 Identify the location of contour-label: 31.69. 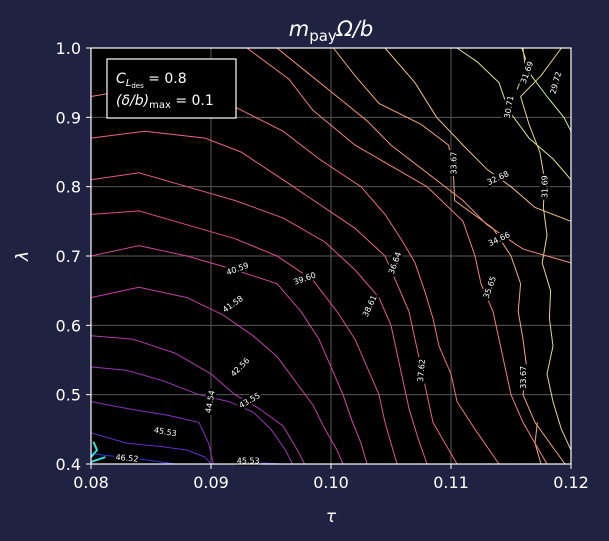
(545, 186).